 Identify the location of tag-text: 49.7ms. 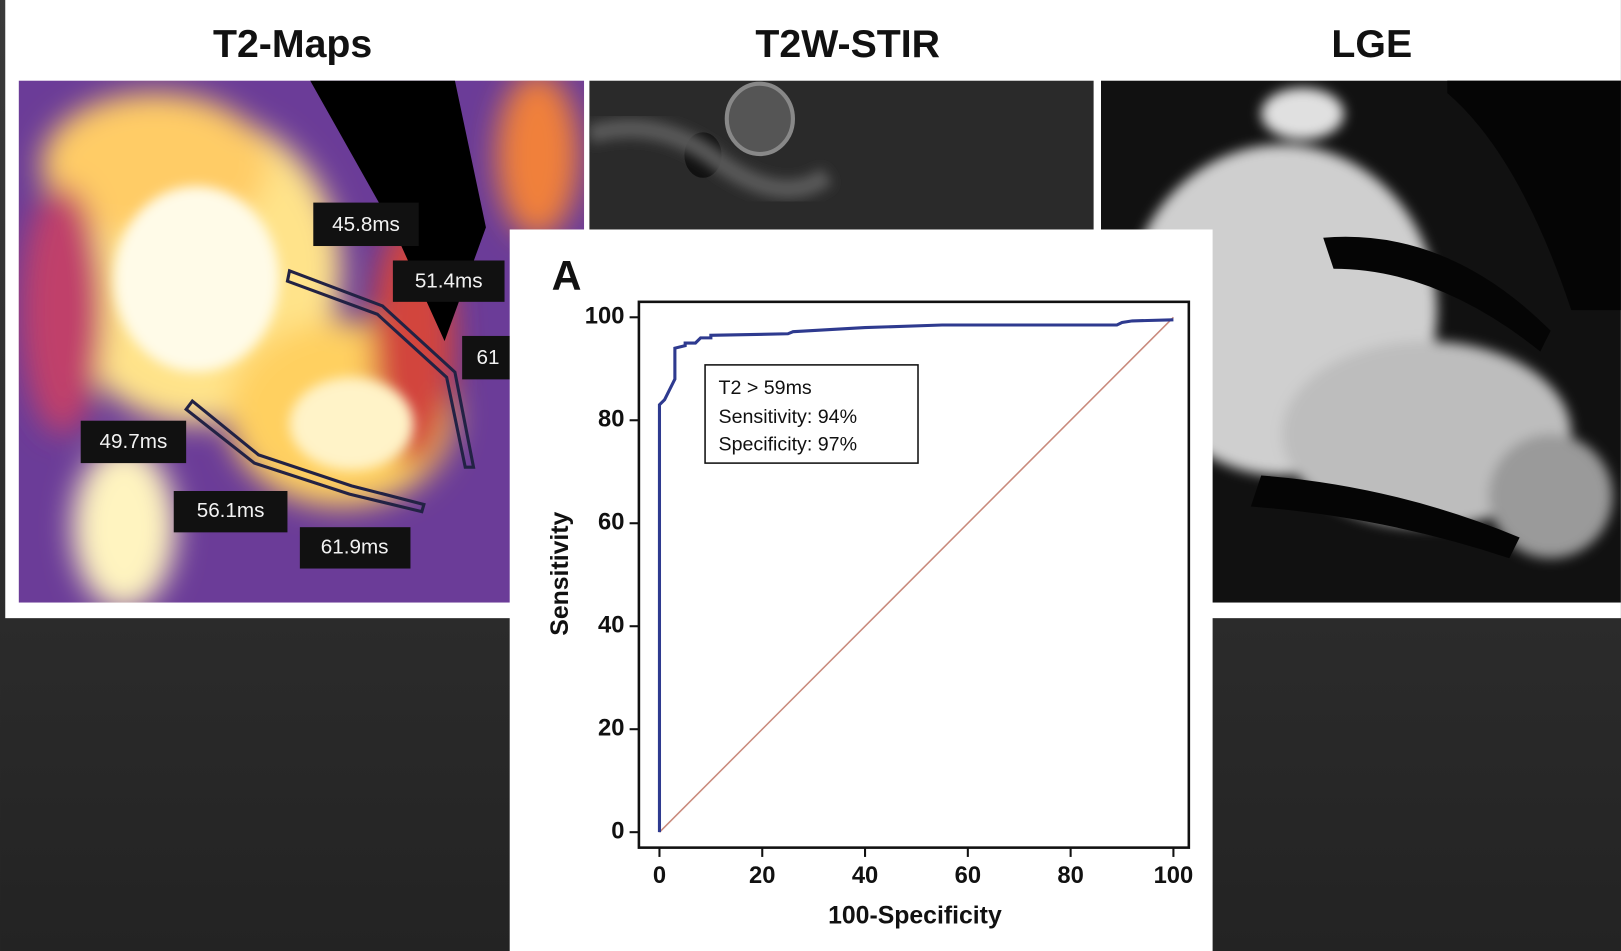
(134, 441).